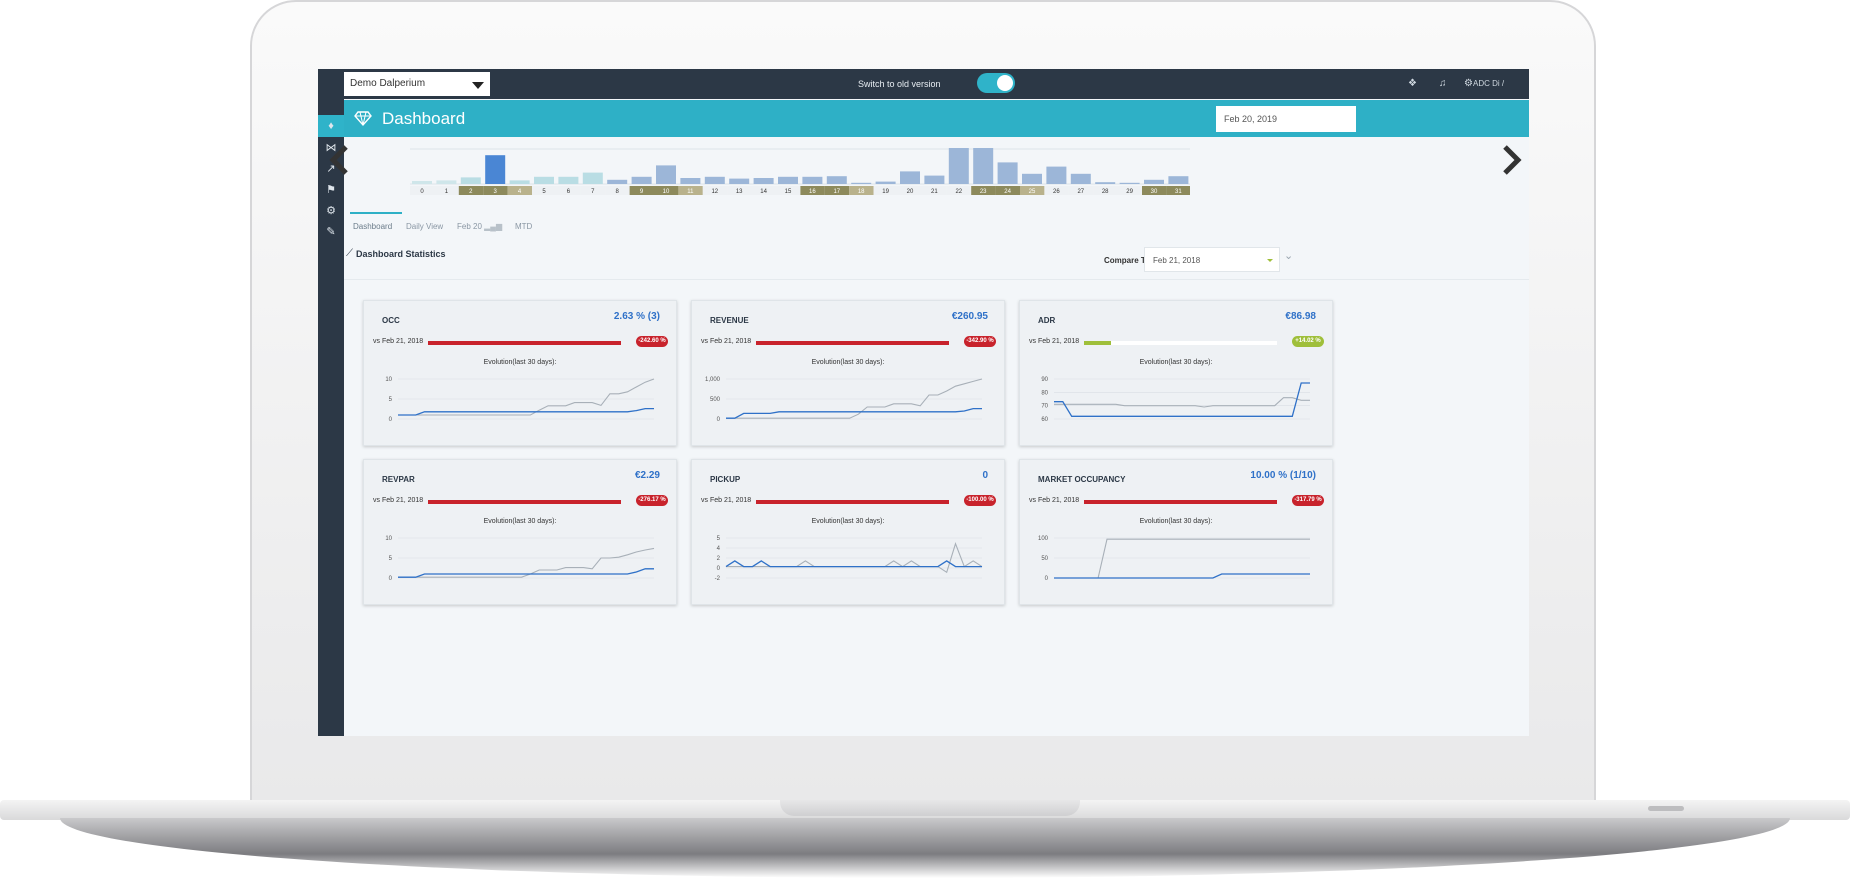  I want to click on card-compare-label: vs Feb 21, 2018, so click(398, 341).